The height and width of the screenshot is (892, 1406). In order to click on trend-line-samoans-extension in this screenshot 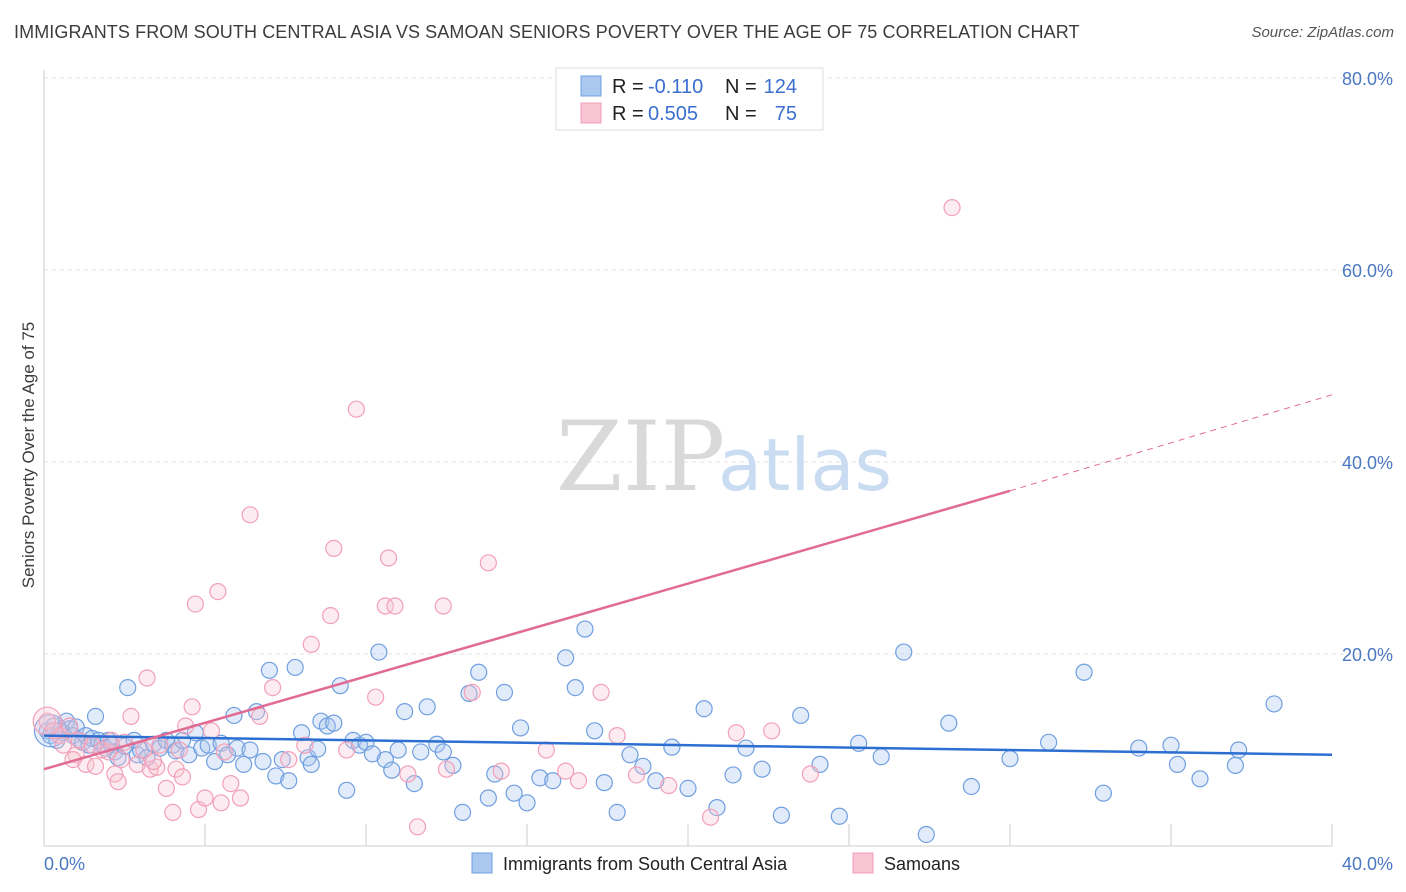, I will do `click(1171, 443)`.